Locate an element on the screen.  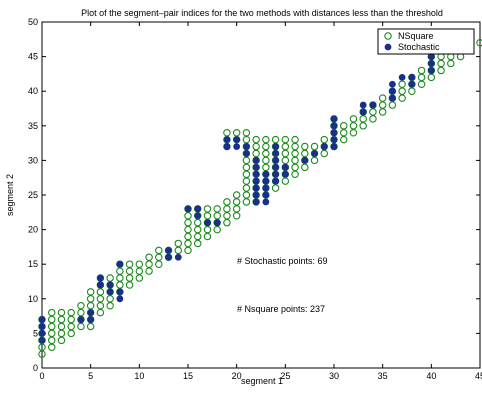
y-tick-label: 45 is located at coordinates (33, 57).